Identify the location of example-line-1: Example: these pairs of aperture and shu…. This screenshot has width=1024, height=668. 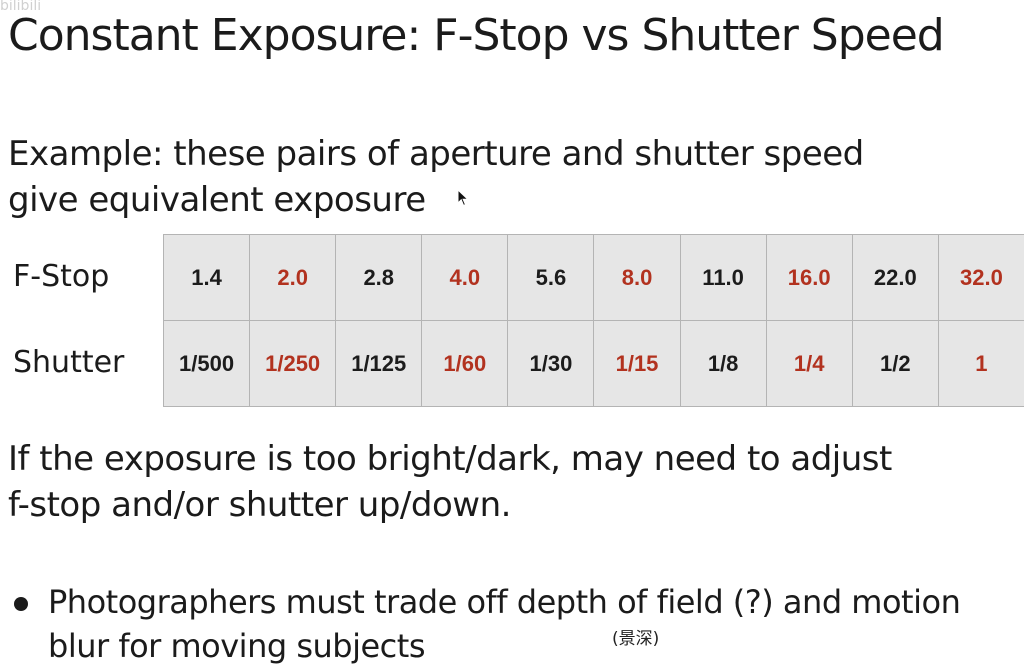
(508, 154).